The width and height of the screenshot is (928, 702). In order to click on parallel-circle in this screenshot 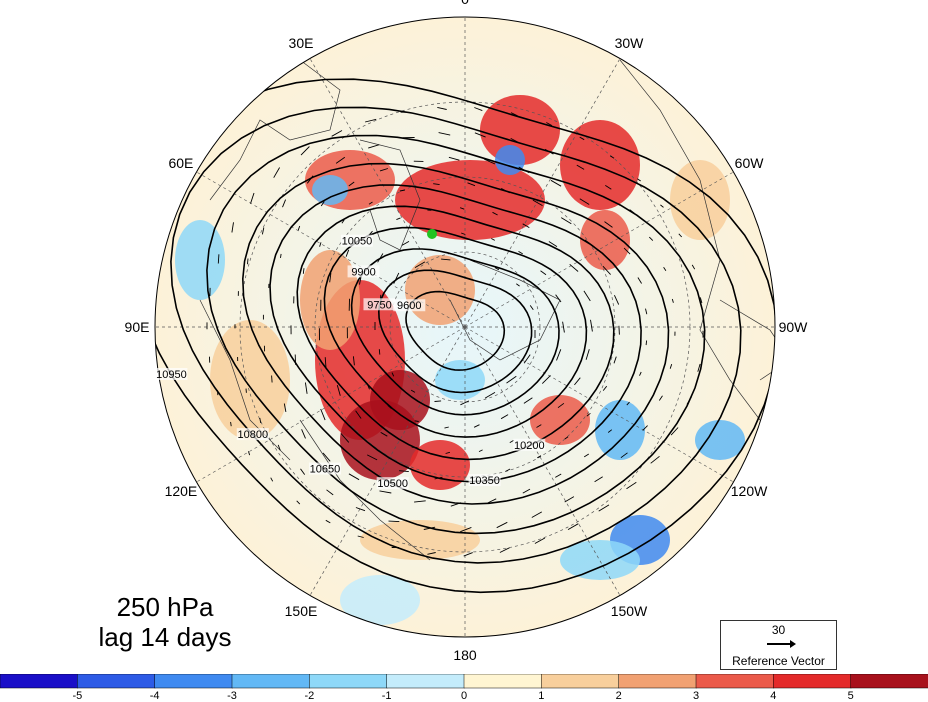, I will do `click(465, 327)`.